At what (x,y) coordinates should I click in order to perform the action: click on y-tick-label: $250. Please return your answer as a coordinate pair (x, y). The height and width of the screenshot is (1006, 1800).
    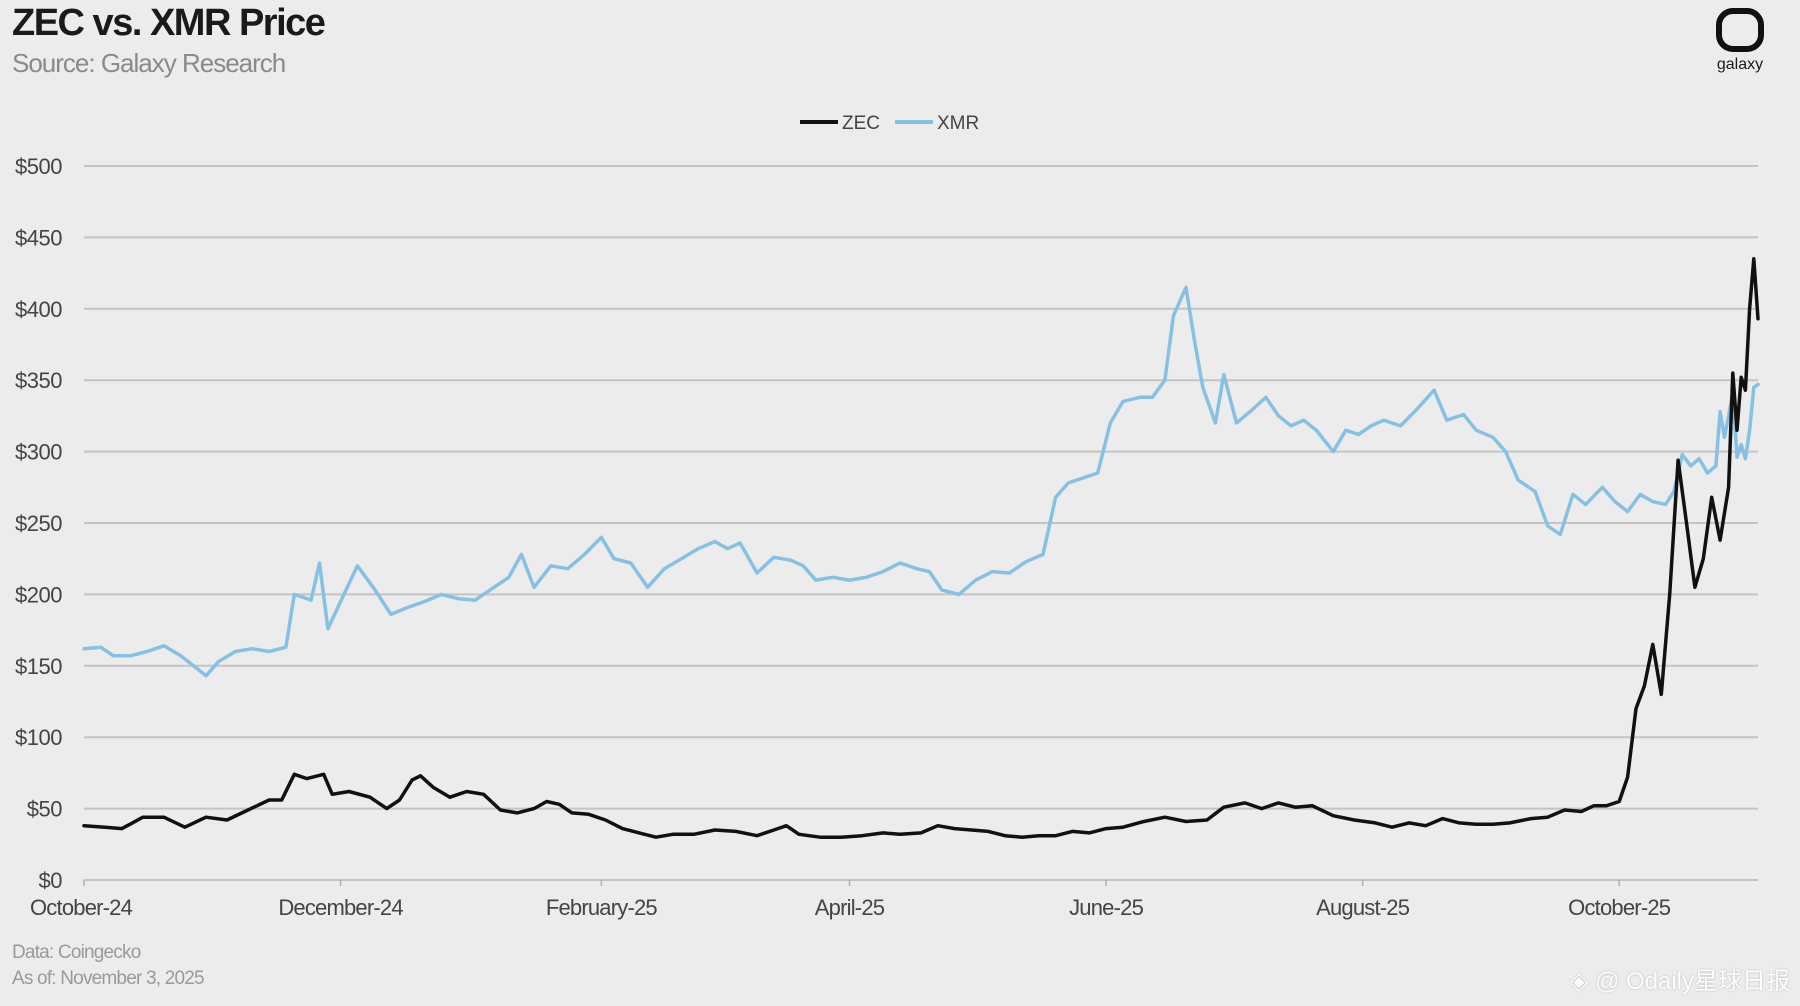
    Looking at the image, I should click on (38, 523).